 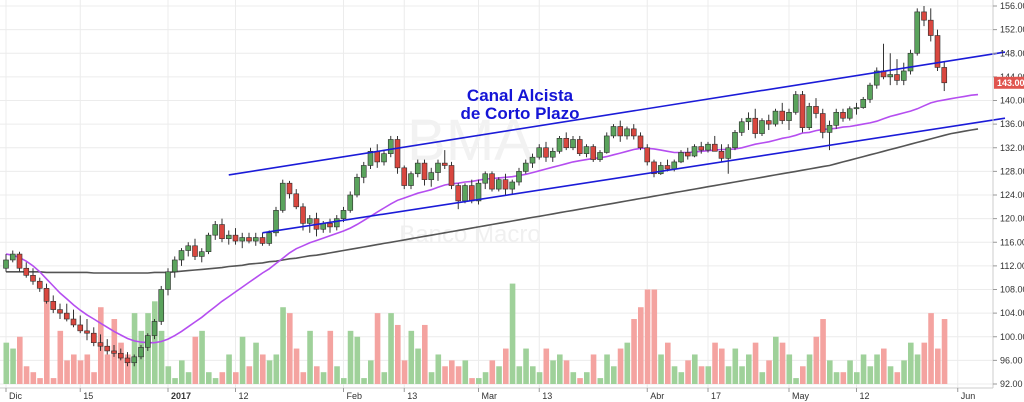 What do you see at coordinates (657, 396) in the screenshot?
I see `x-tick-label: Abr` at bounding box center [657, 396].